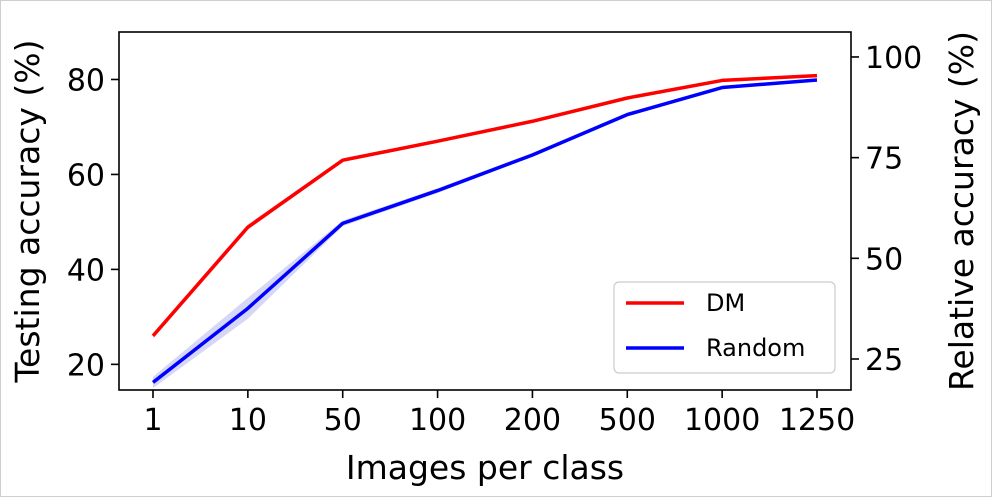 The image size is (992, 498). What do you see at coordinates (884, 360) in the screenshot?
I see `y-right-tick-label: 25` at bounding box center [884, 360].